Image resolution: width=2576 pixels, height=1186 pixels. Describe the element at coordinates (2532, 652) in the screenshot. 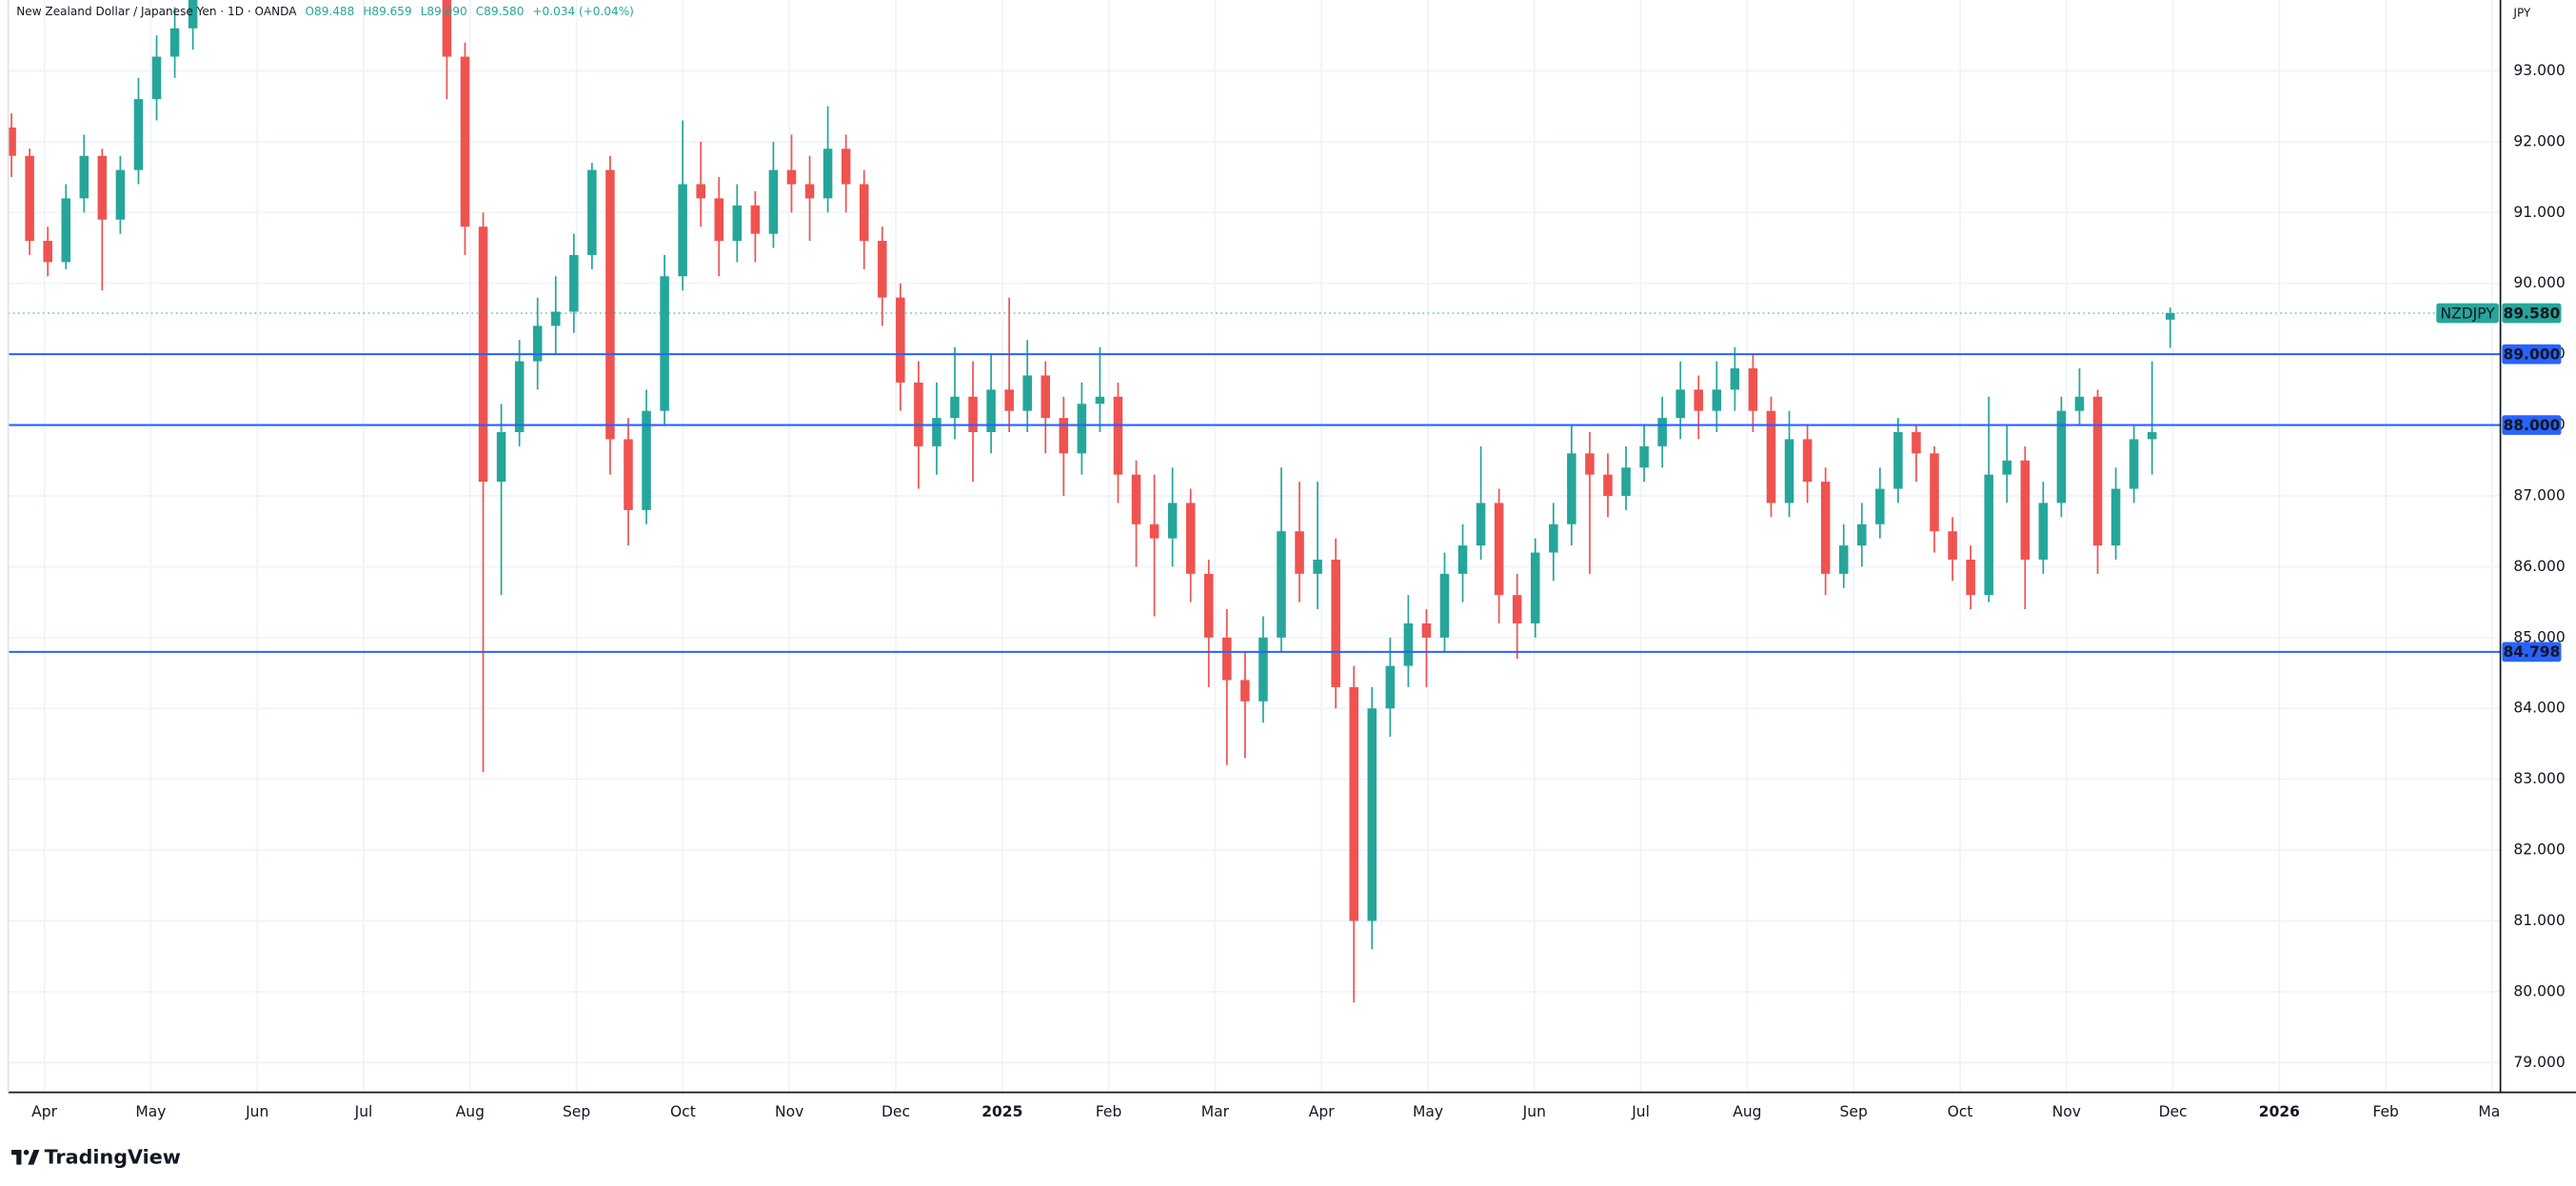

I see `price-label: 84.798` at that location.